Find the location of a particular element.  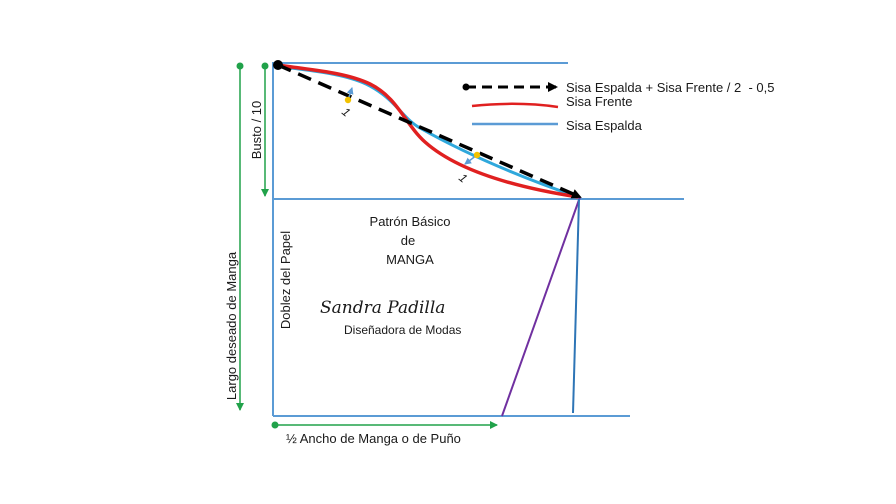

cuff-width-label: ½ Ancho de Manga o de Puño is located at coordinates (373, 438).